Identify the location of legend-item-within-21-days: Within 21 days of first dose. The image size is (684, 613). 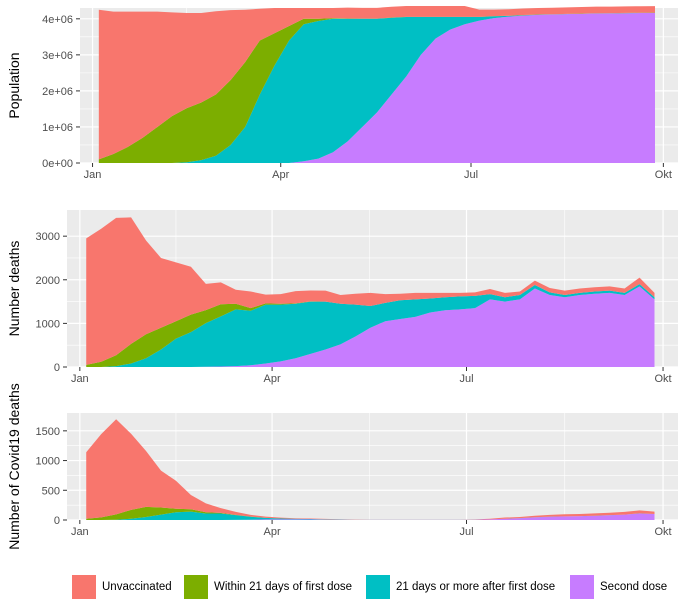
(268, 587).